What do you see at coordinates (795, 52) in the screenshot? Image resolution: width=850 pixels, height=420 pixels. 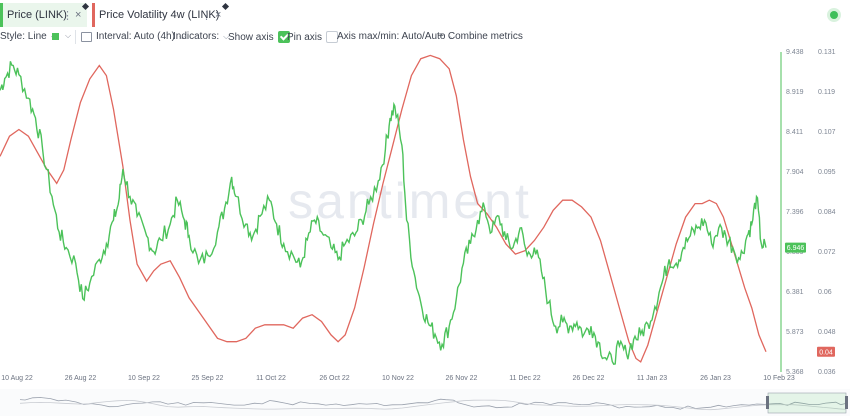 I see `price-tick-label: 9.438` at bounding box center [795, 52].